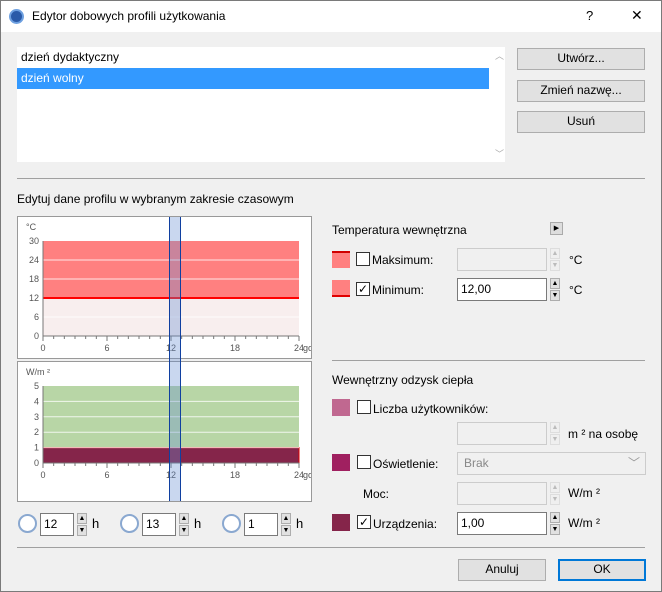 Image resolution: width=662 pixels, height=592 pixels. Describe the element at coordinates (364, 407) in the screenshot. I see `users-checkbox` at that location.